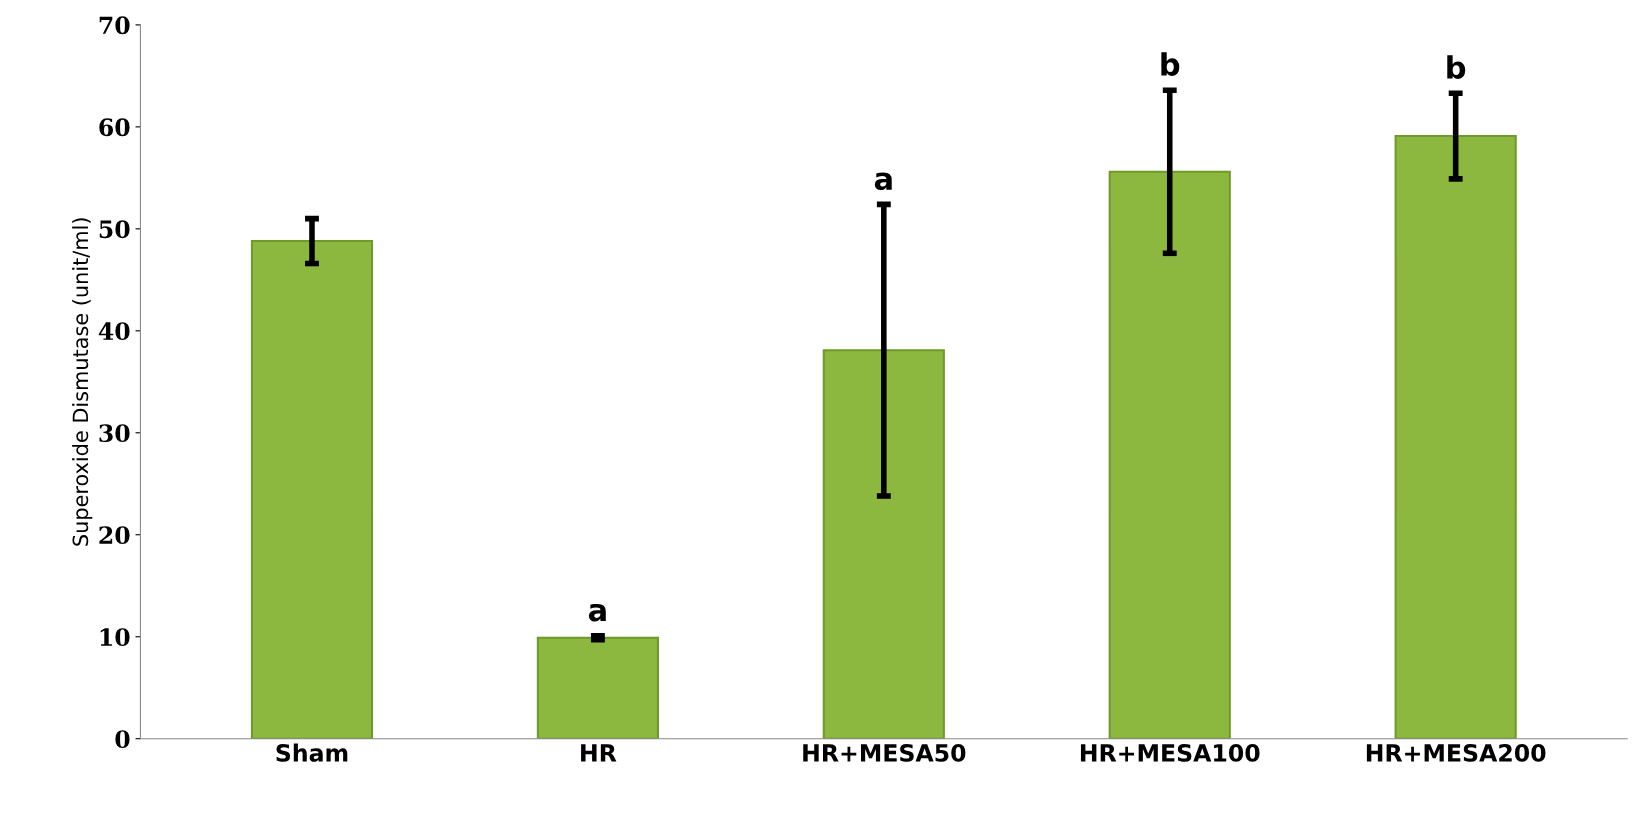 The width and height of the screenshot is (1652, 830). Describe the element at coordinates (114, 535) in the screenshot. I see `y-tick-label: 20` at that location.